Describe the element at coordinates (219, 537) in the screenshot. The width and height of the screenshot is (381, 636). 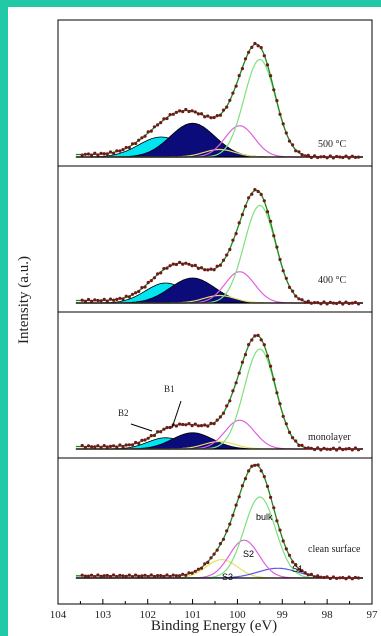
I see `component-bulk-line` at that location.